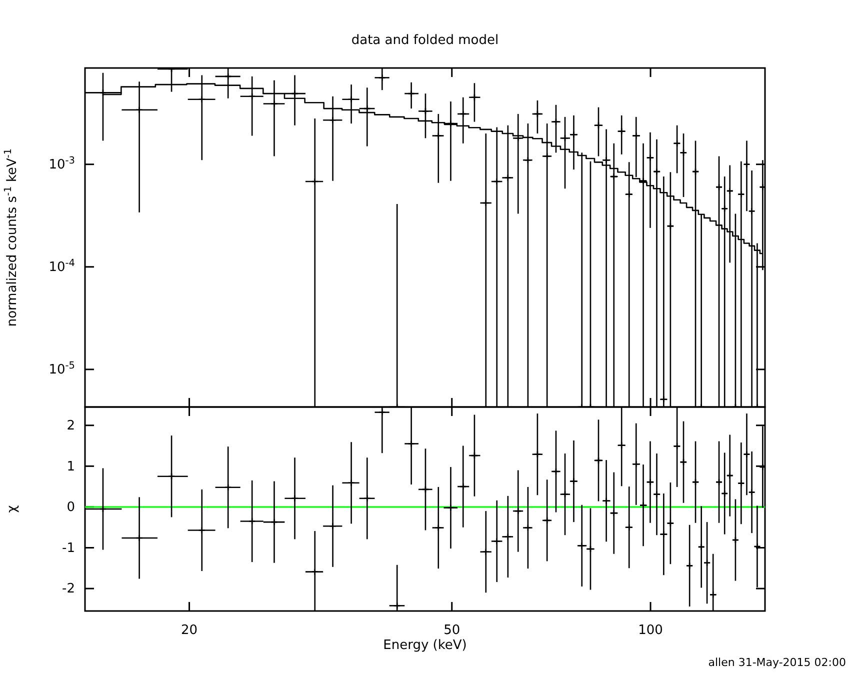  What do you see at coordinates (61, 267) in the screenshot?
I see `y-tick-label: 10$^{-4}$` at bounding box center [61, 267].